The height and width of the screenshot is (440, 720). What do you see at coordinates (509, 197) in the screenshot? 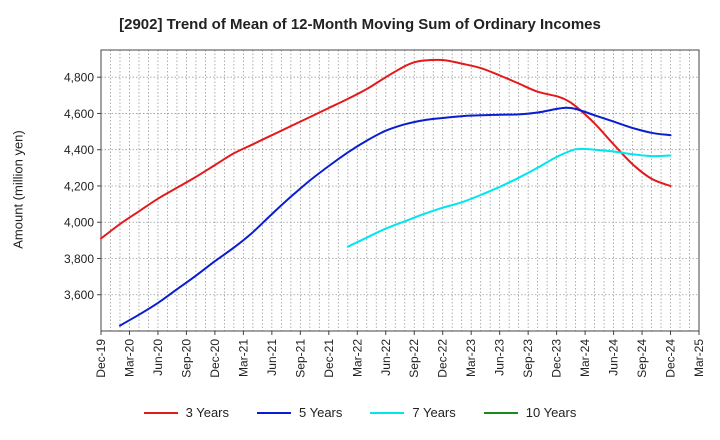
I see `series-line-7-years` at bounding box center [509, 197].